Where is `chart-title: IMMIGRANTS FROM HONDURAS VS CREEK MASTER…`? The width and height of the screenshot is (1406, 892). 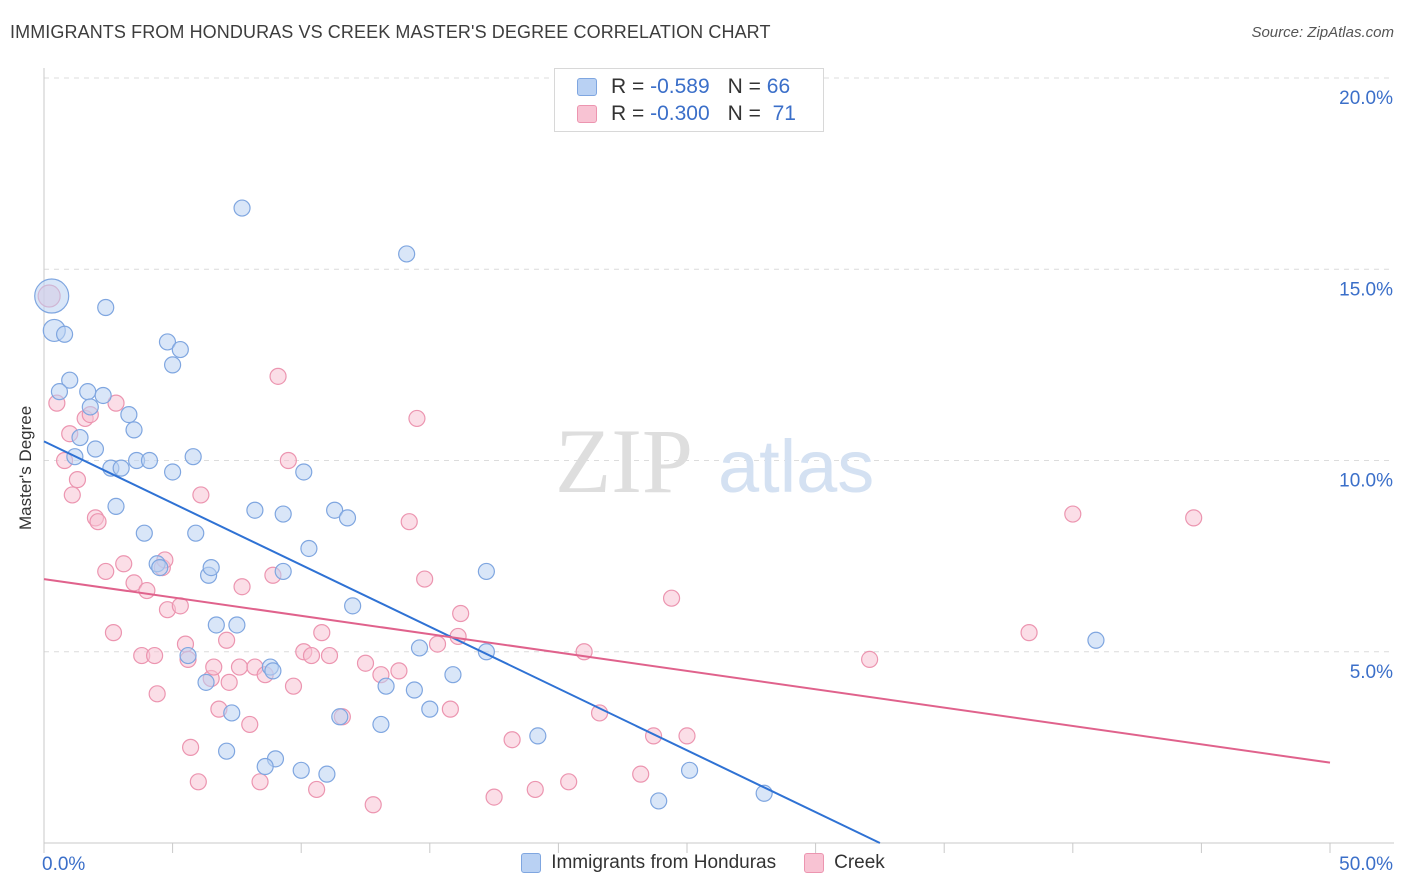
chart-title: IMMIGRANTS FROM HONDURAS VS CREEK MASTER… is located at coordinates (390, 32).